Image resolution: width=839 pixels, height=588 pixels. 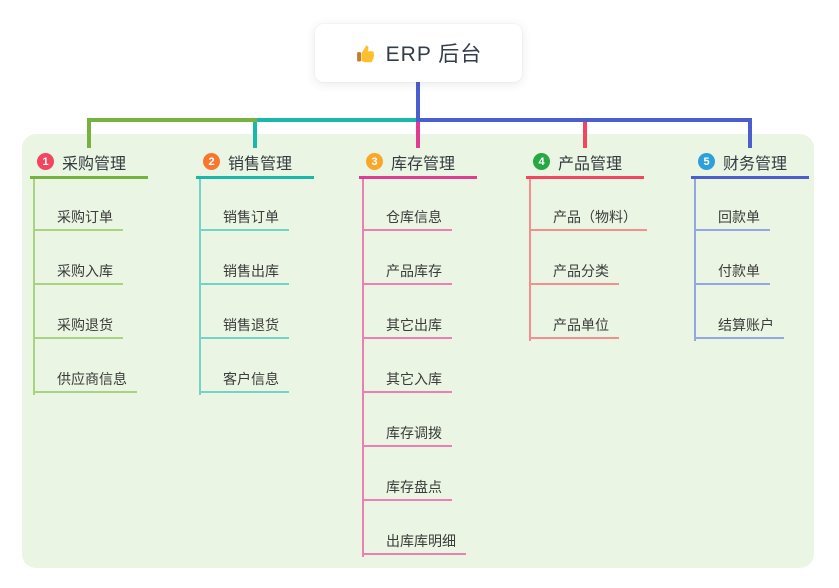 I want to click on branch-node-1: 1 采购管理, so click(x=89, y=163).